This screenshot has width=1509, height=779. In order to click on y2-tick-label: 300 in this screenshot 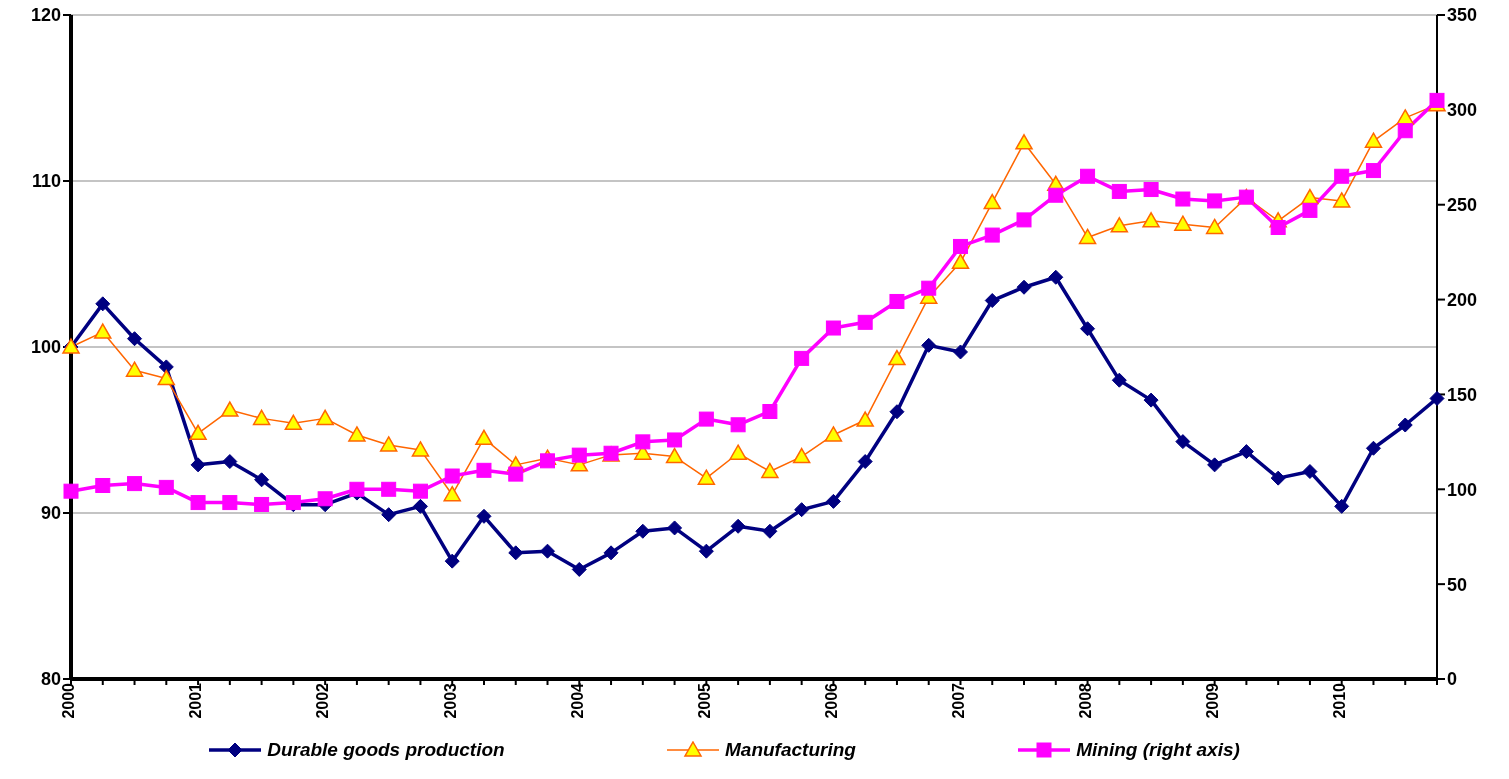, I will do `click(1462, 110)`.